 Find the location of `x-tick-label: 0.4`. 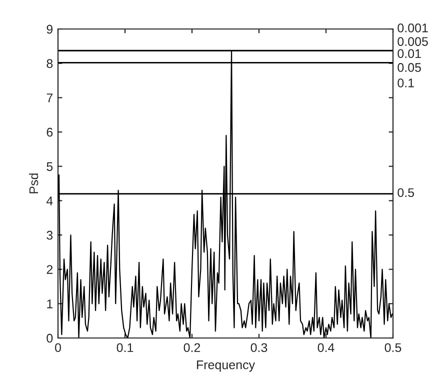

x-tick-label: 0.4 is located at coordinates (326, 347).